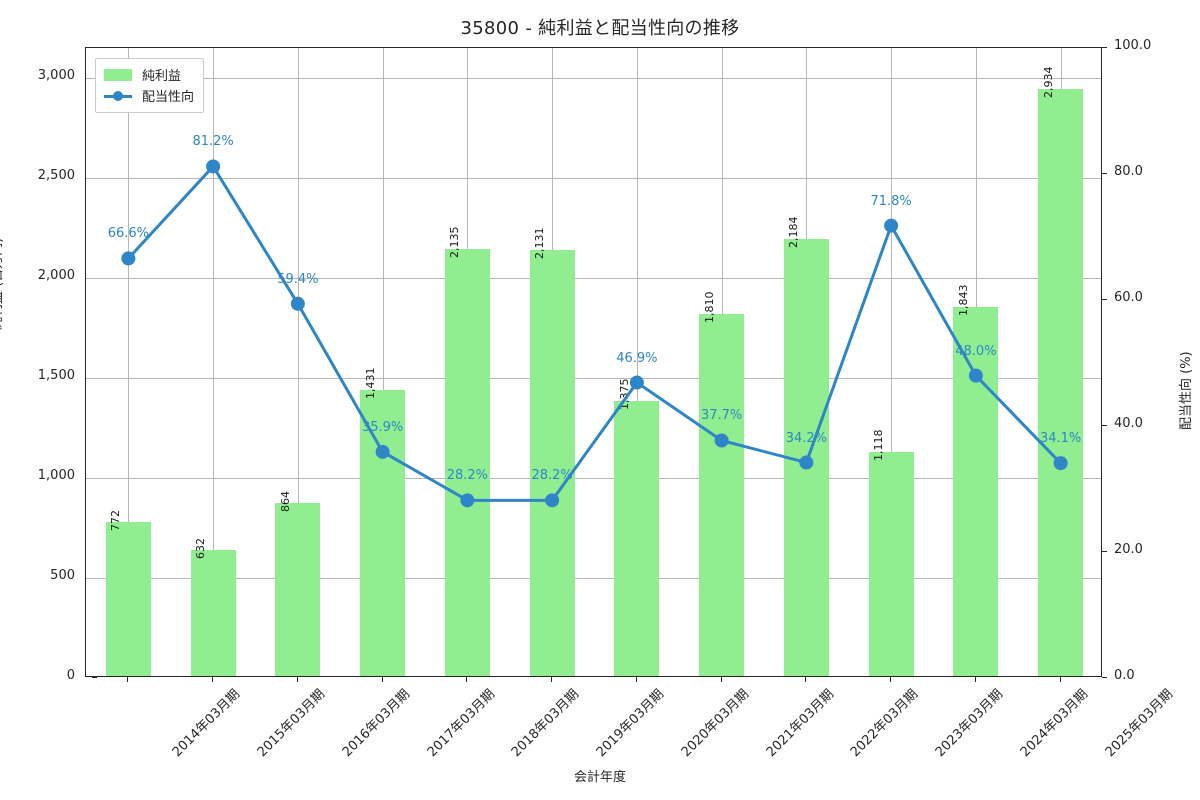 This screenshot has width=1200, height=800. Describe the element at coordinates (376, 723) in the screenshot. I see `x-tick-label: 2016年03月期` at that location.